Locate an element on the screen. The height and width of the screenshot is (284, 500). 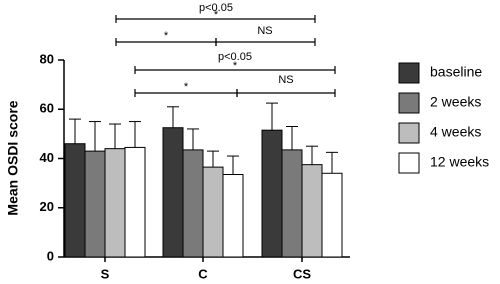
y-tick-label: 60 is located at coordinates (47, 108).